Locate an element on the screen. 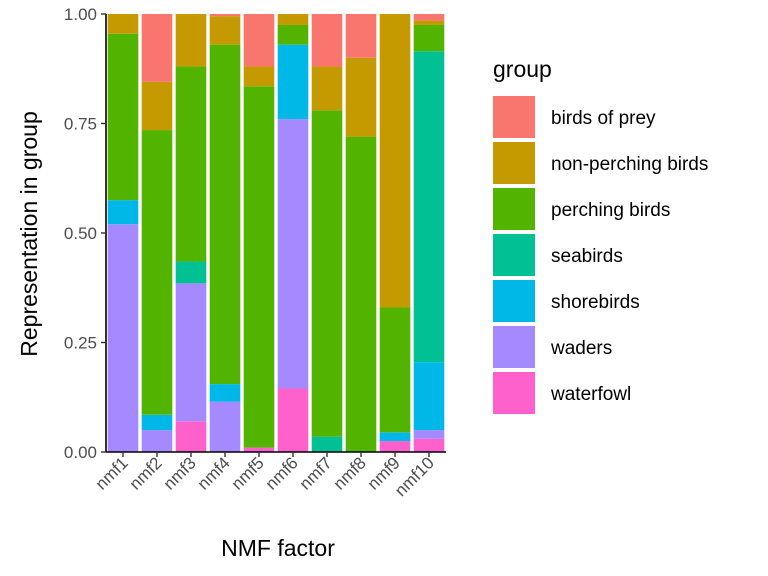 Image resolution: width=768 pixels, height=576 pixels. bar-segment-nmf3-non-perching-birds is located at coordinates (191, 40).